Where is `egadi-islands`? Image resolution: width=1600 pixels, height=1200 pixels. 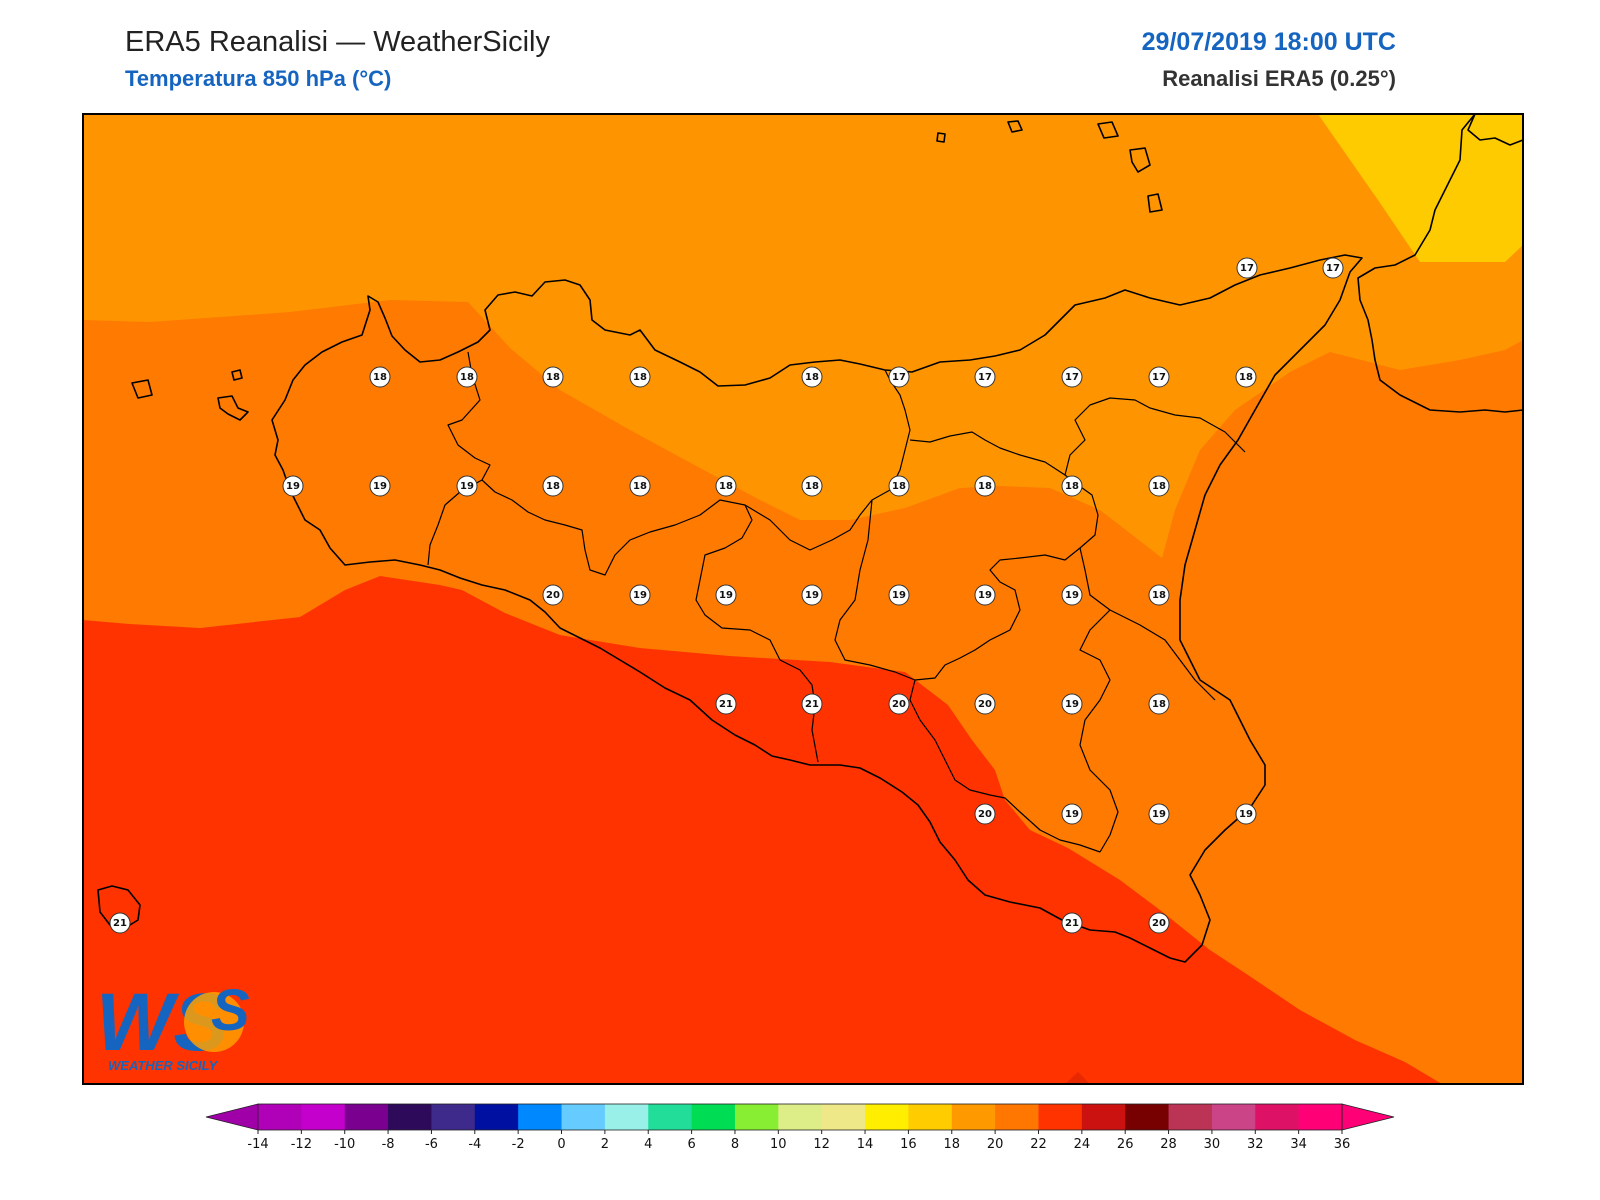
egadi-islands is located at coordinates (190, 395).